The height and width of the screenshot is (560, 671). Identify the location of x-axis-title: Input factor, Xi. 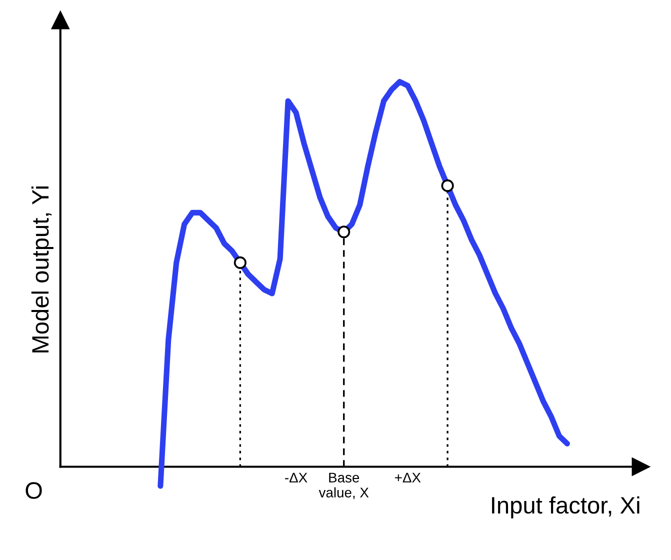
(566, 507).